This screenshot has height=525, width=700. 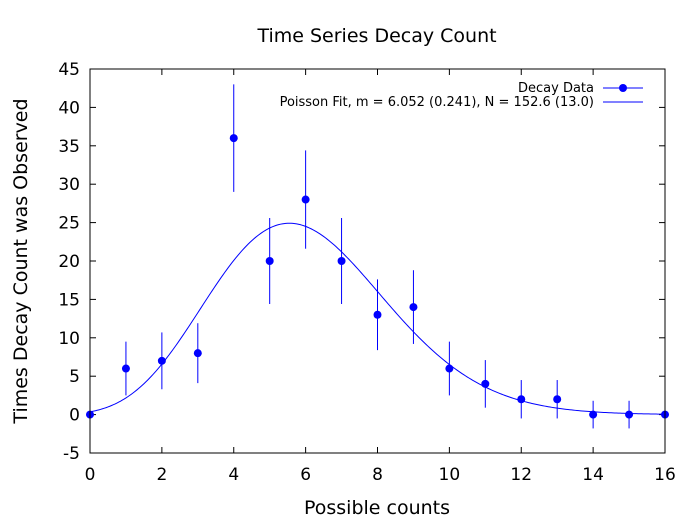 What do you see at coordinates (69, 108) in the screenshot?
I see `y-tick-label: 40` at bounding box center [69, 108].